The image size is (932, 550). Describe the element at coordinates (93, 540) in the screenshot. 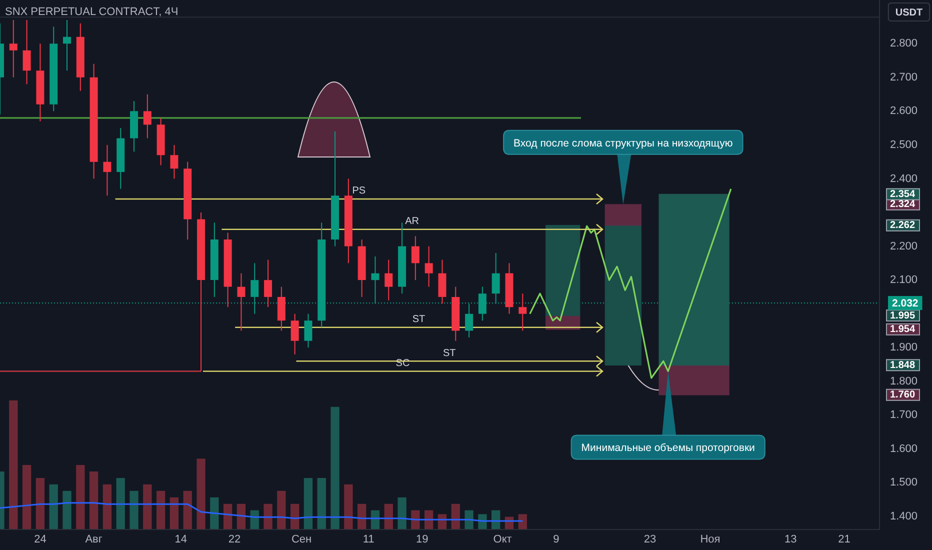

I see `x-tick-label: Авг` at that location.